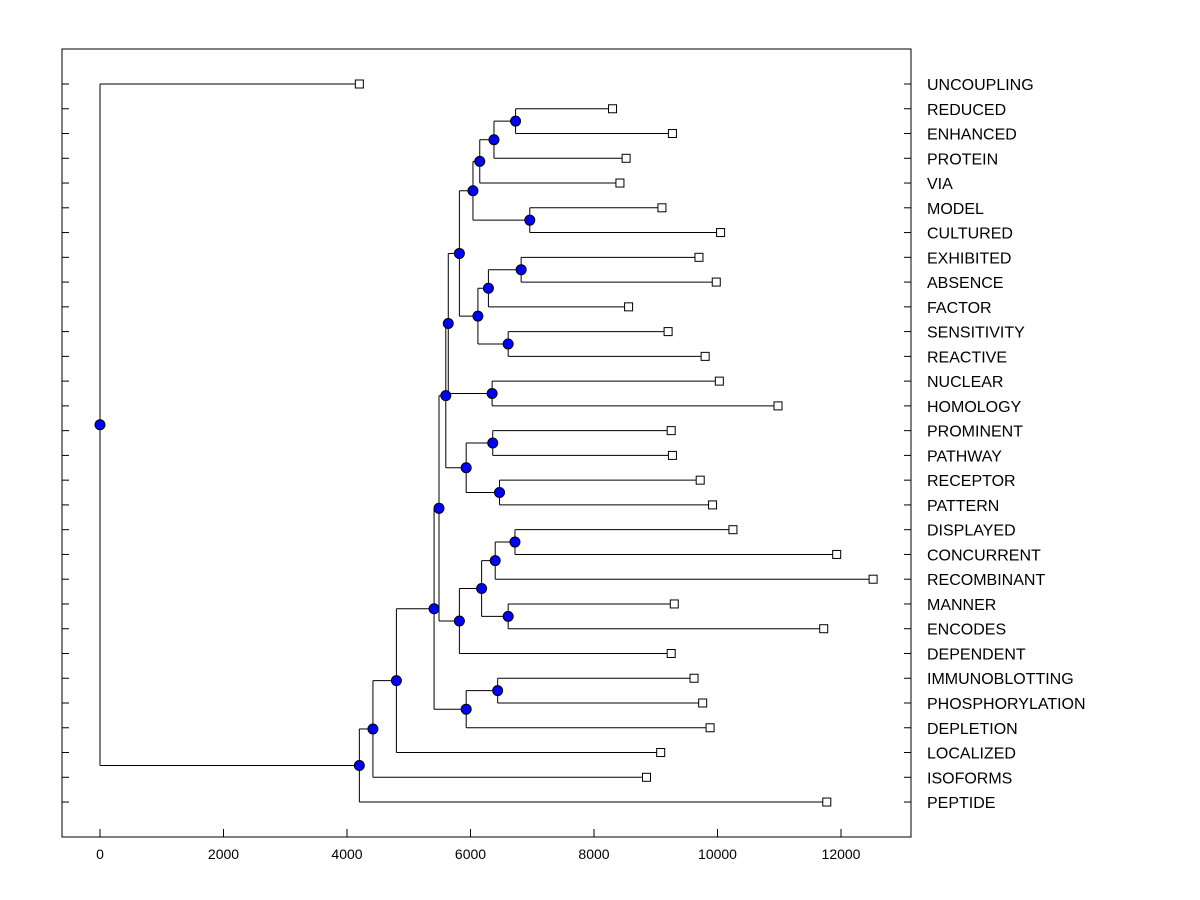 The image size is (1200, 900). I want to click on leaf-label: DEPLETION, so click(972, 729).